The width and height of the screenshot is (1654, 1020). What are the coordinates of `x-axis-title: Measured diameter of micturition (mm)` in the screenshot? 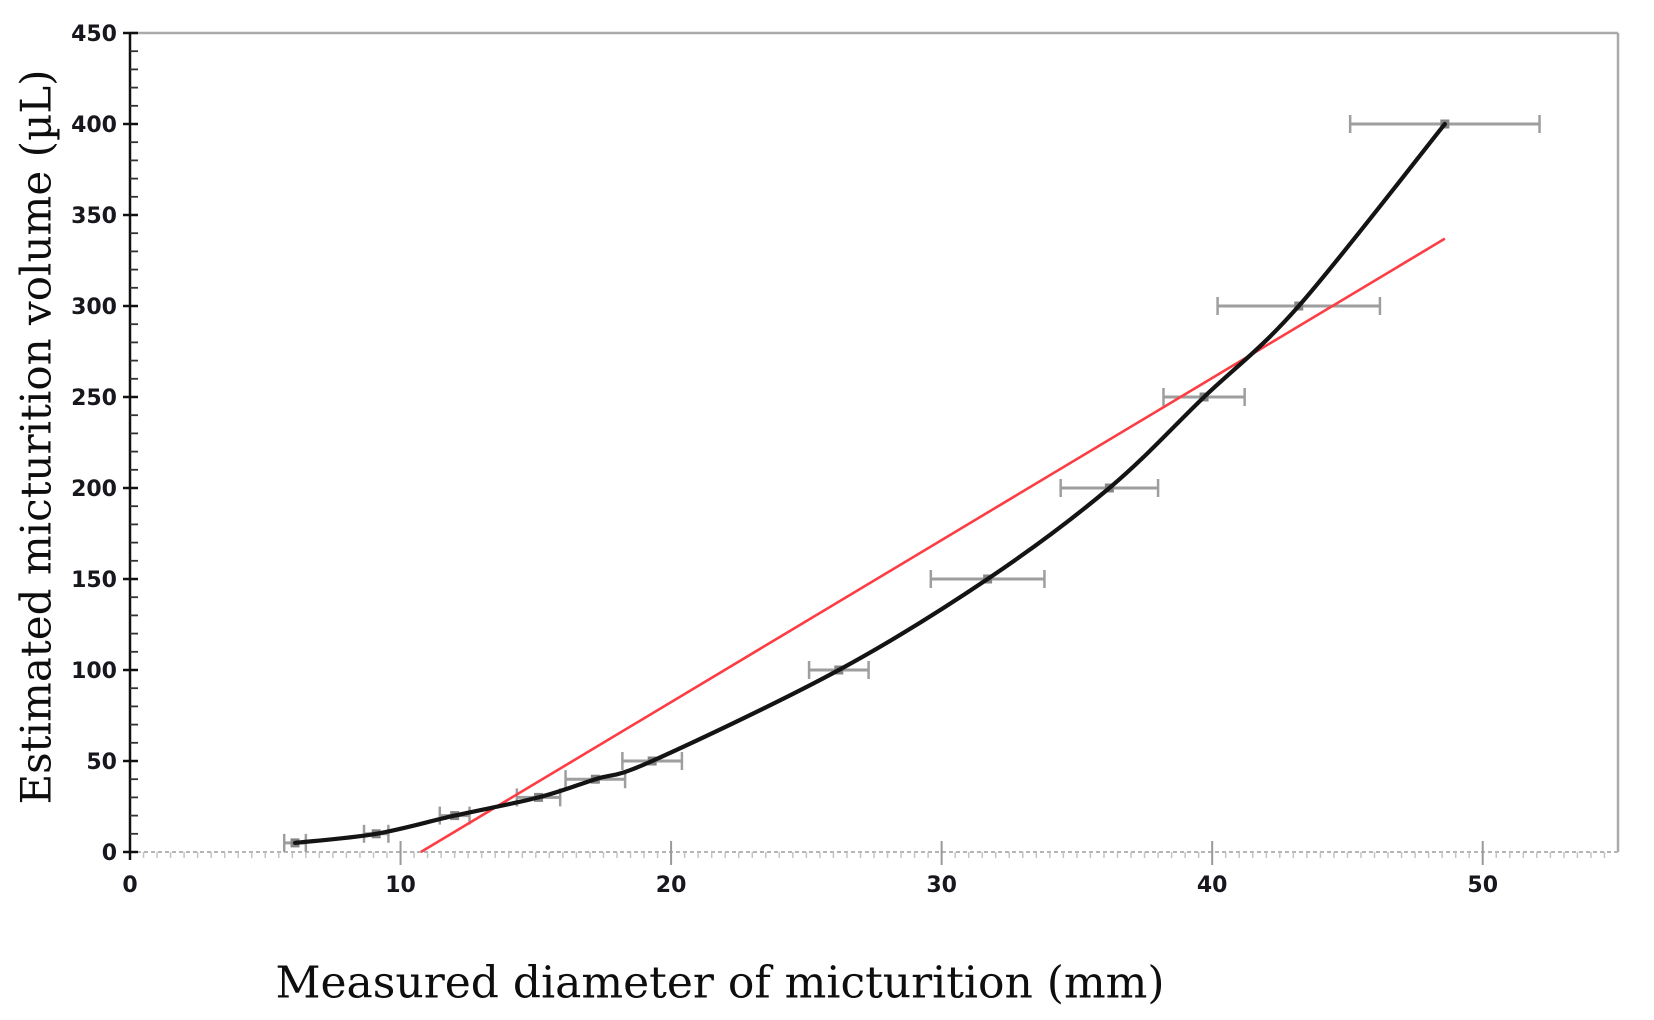 It's located at (720, 983).